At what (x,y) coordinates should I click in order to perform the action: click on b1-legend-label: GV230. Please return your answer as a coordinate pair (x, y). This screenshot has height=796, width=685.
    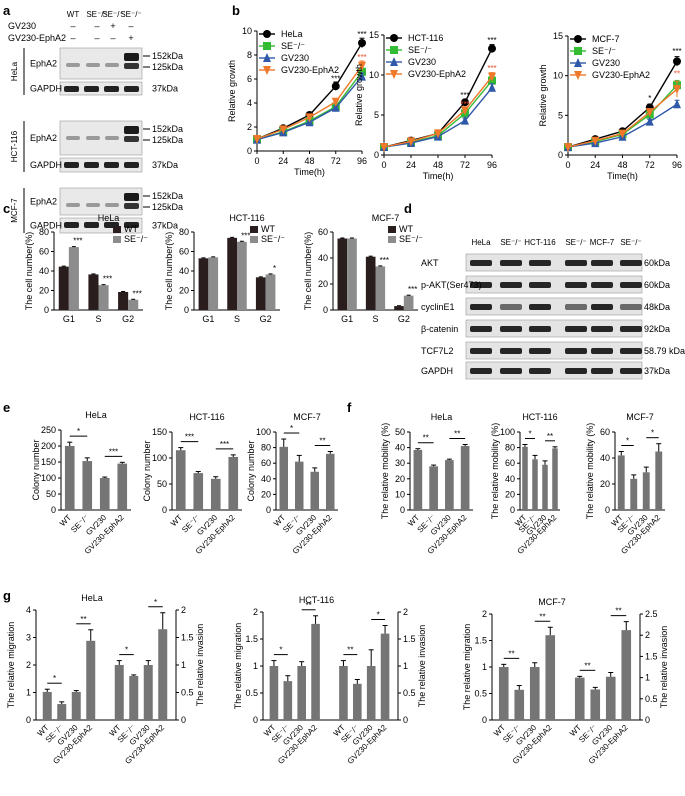
    Looking at the image, I should click on (295, 58).